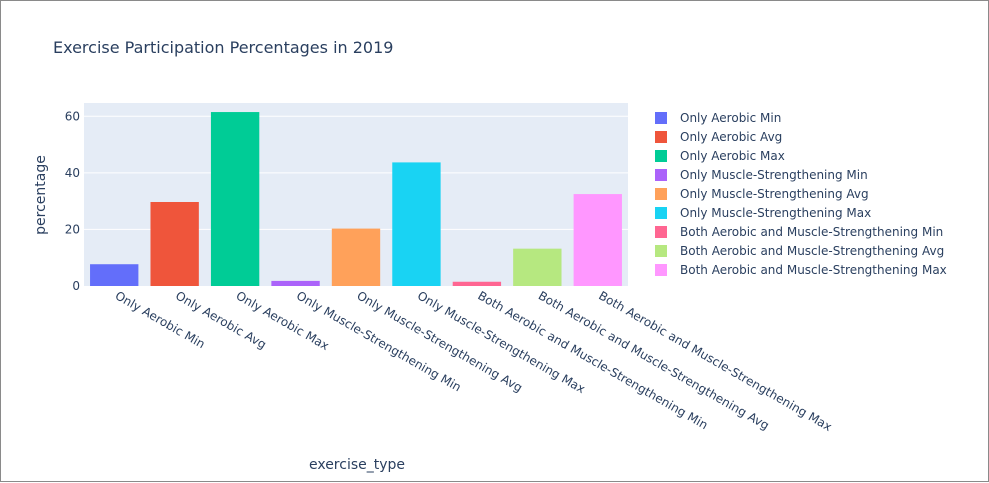 The width and height of the screenshot is (989, 483). I want to click on y-tick-label: 0, so click(76, 286).